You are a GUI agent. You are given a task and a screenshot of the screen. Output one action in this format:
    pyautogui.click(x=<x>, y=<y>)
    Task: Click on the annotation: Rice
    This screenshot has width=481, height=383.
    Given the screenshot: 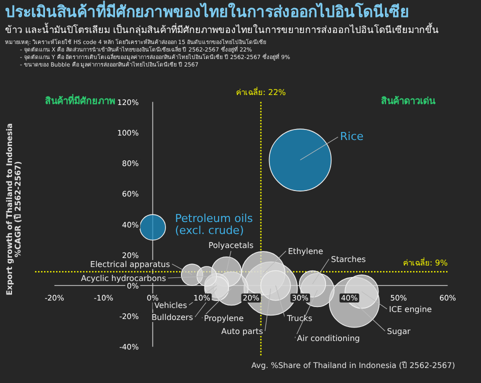 What is the action you would take?
    pyautogui.click(x=352, y=136)
    